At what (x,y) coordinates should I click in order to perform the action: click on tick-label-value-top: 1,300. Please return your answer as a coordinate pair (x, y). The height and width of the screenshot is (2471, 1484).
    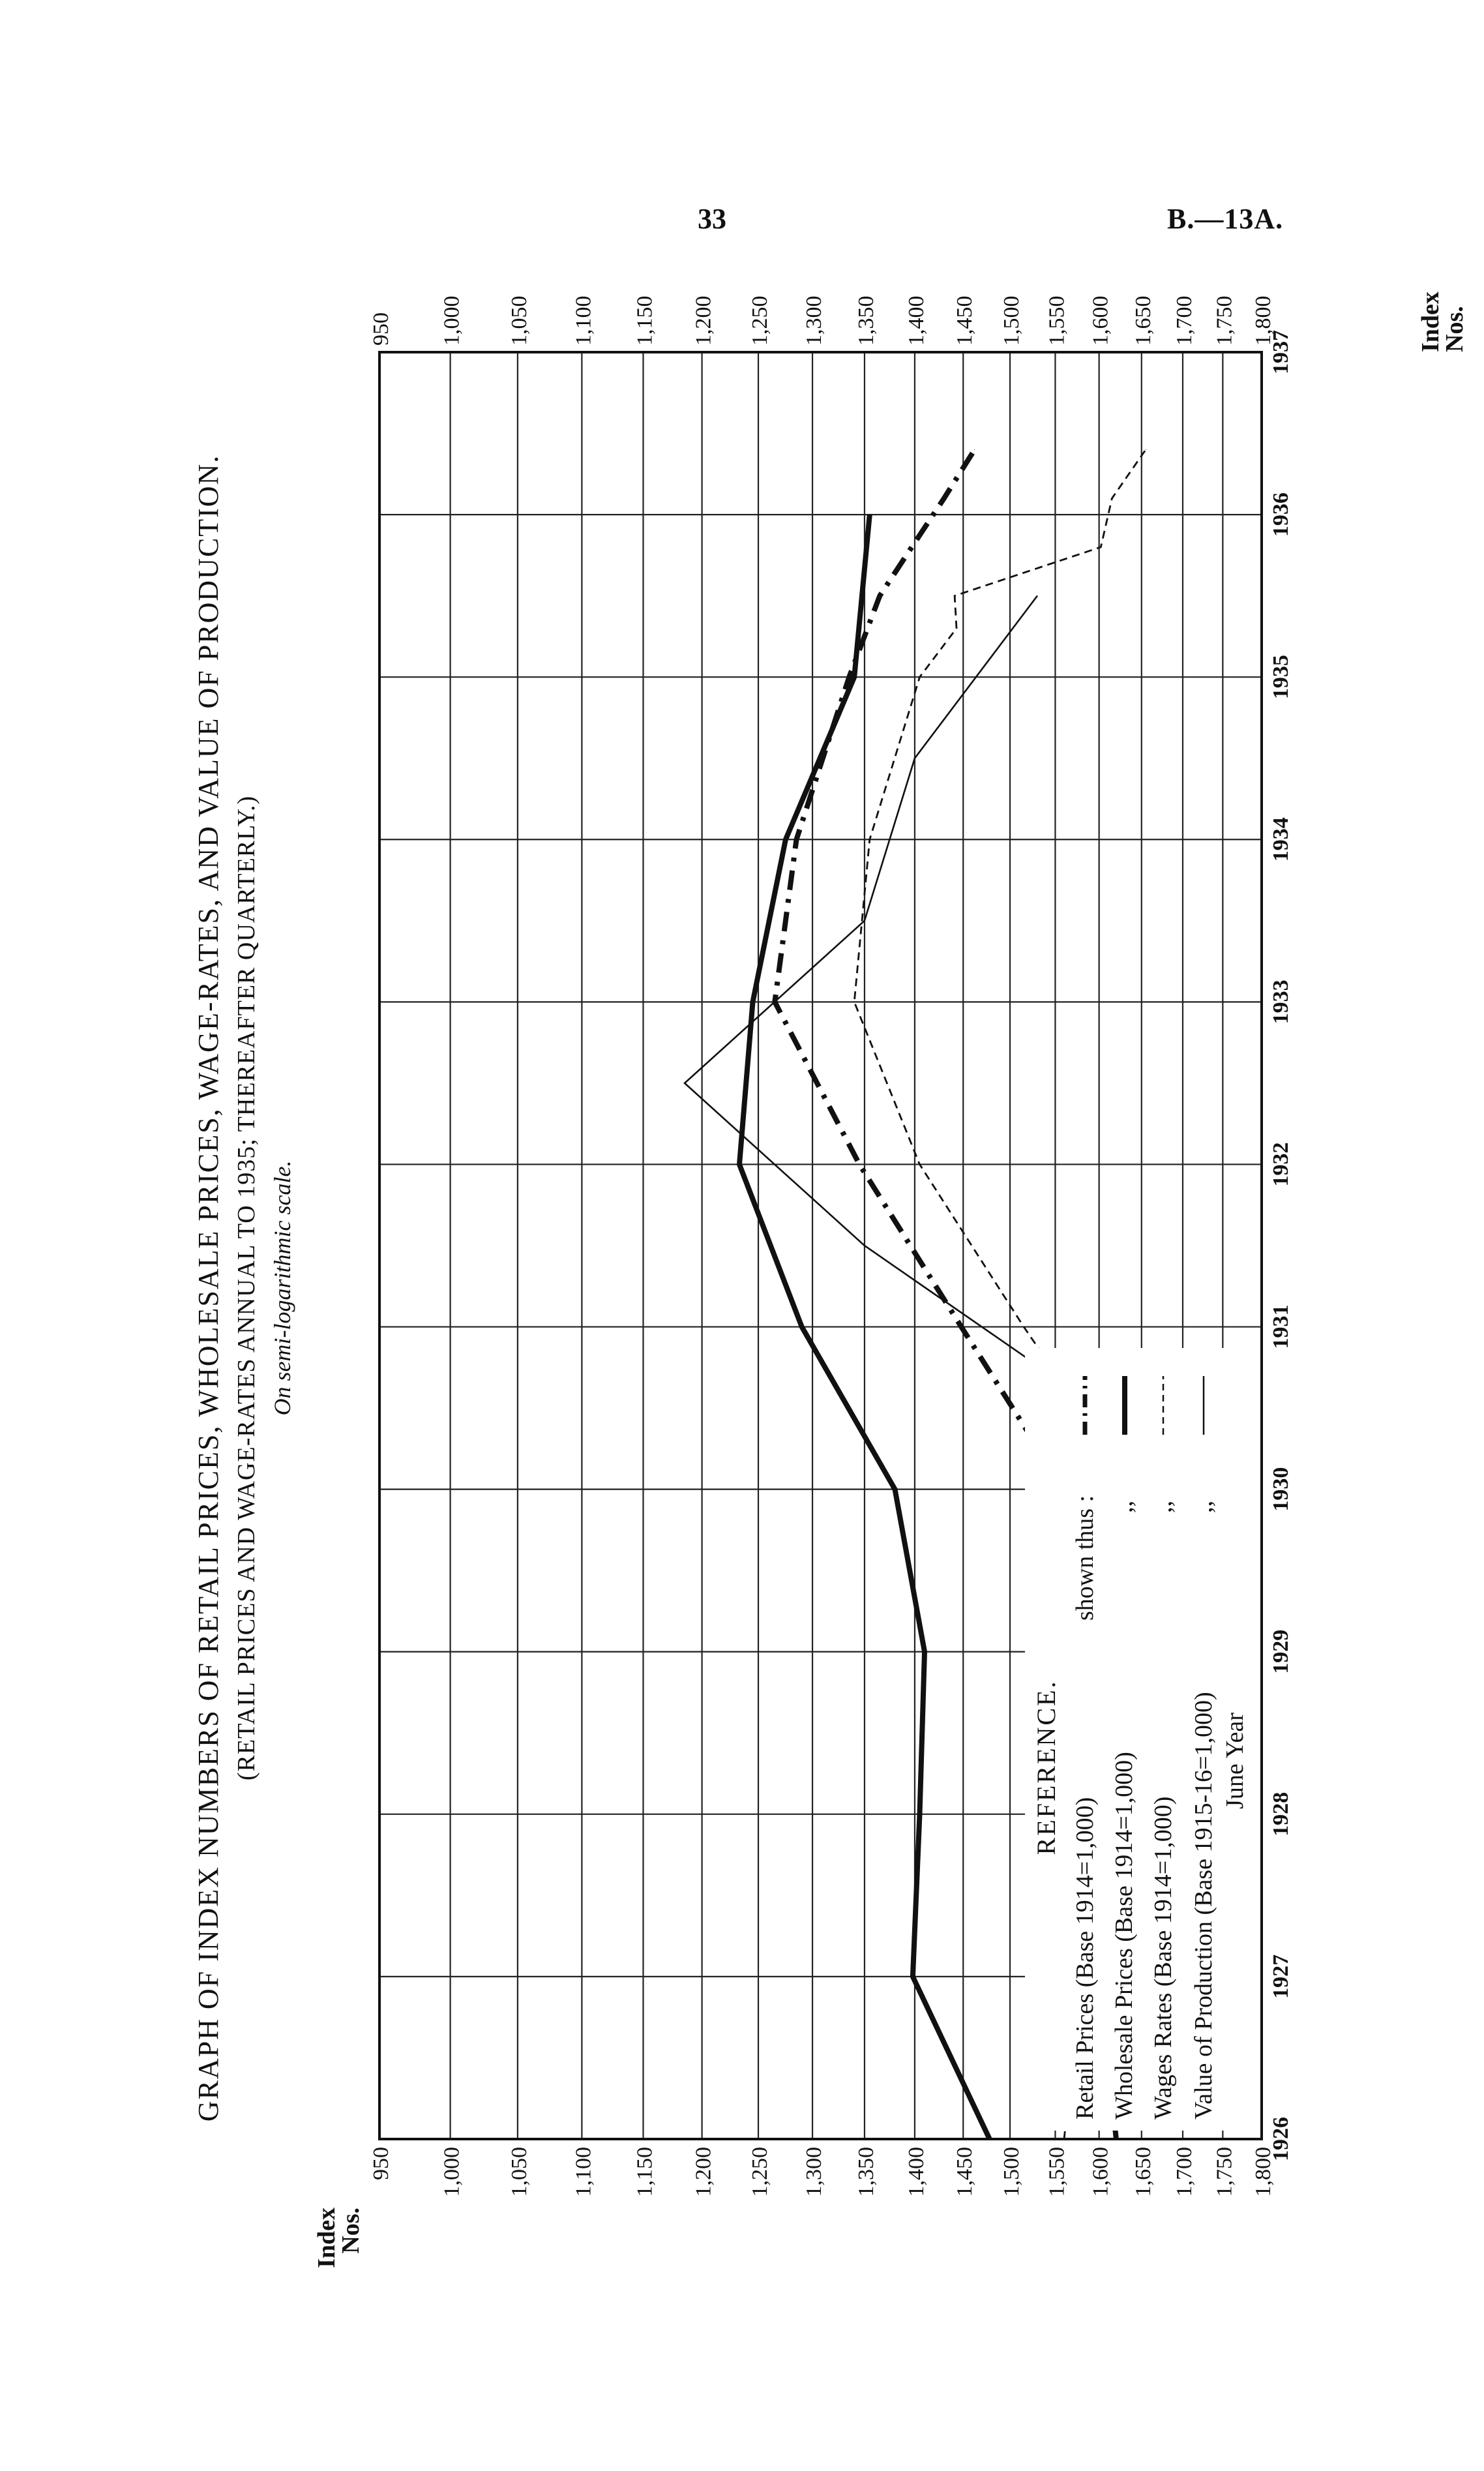
    Looking at the image, I should click on (814, 321).